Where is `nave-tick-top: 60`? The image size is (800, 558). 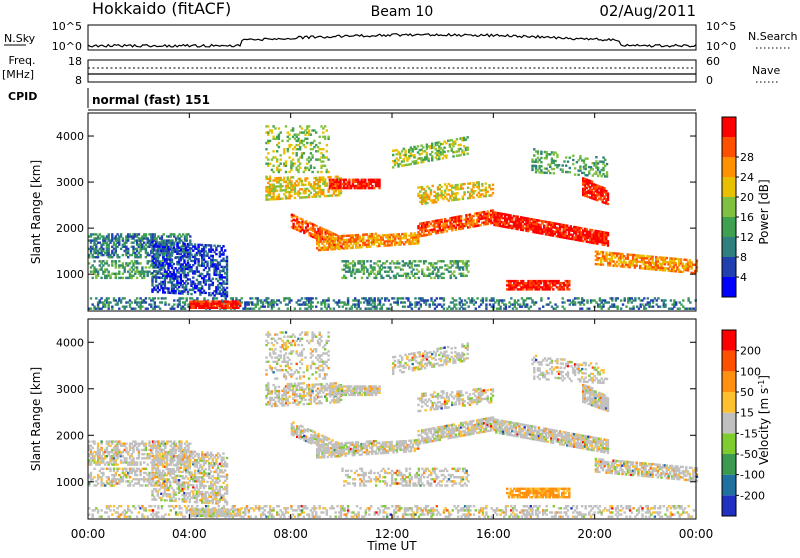 nave-tick-top: 60 is located at coordinates (713, 61).